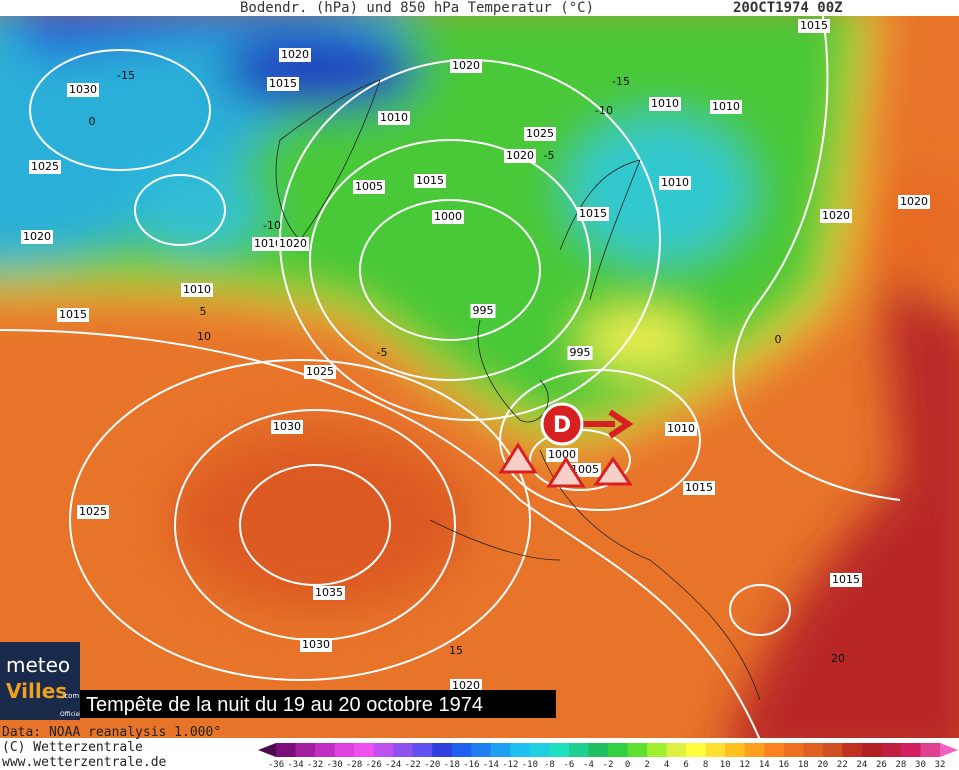 The height and width of the screenshot is (770, 959). Describe the element at coordinates (267, 750) in the screenshot. I see `colorbar-arrow` at that location.